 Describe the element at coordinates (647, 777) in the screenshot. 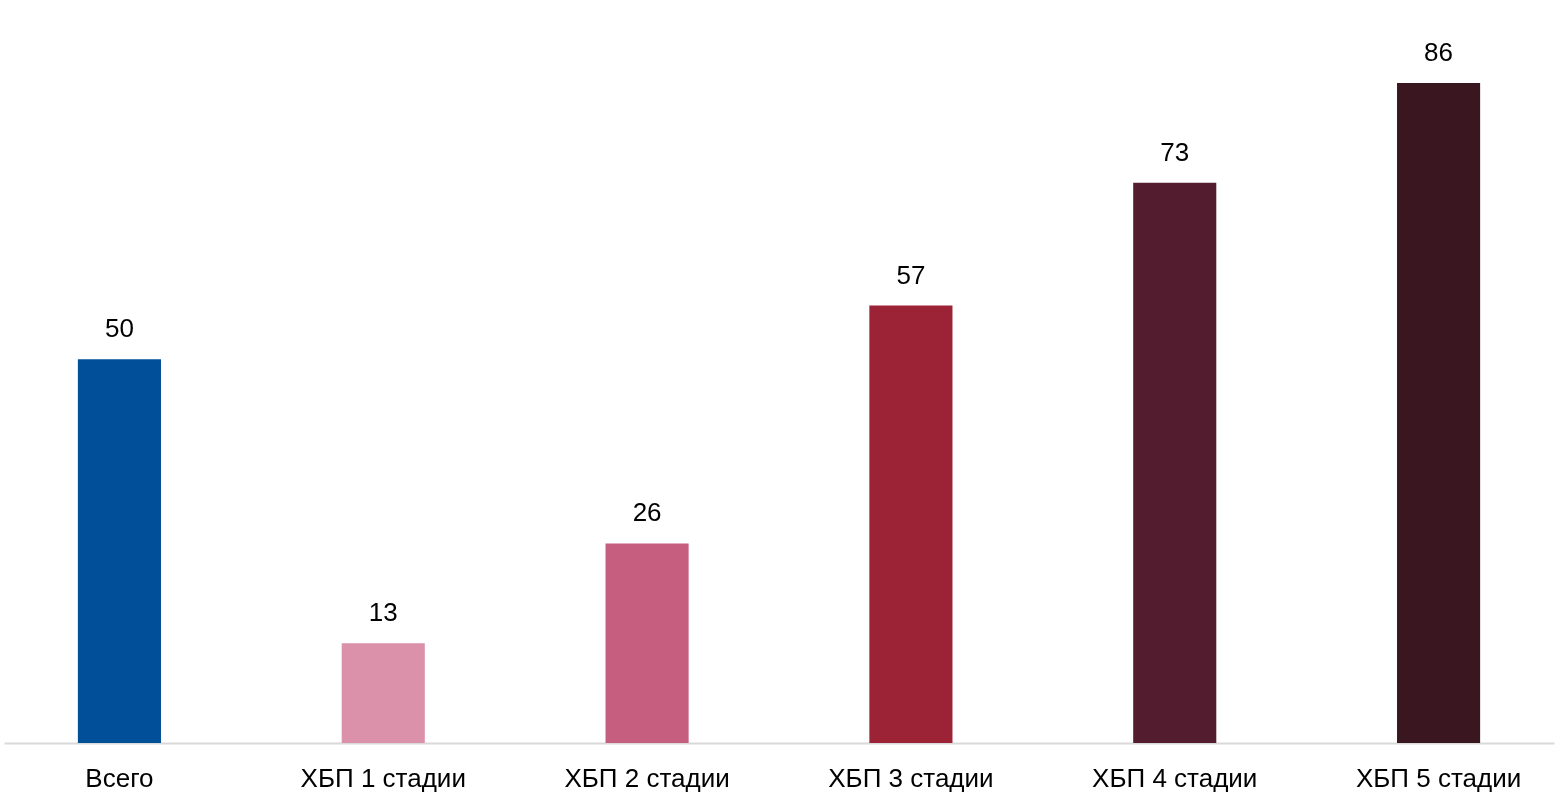

I see `x-tick-label: ХБП 2 стадии` at that location.